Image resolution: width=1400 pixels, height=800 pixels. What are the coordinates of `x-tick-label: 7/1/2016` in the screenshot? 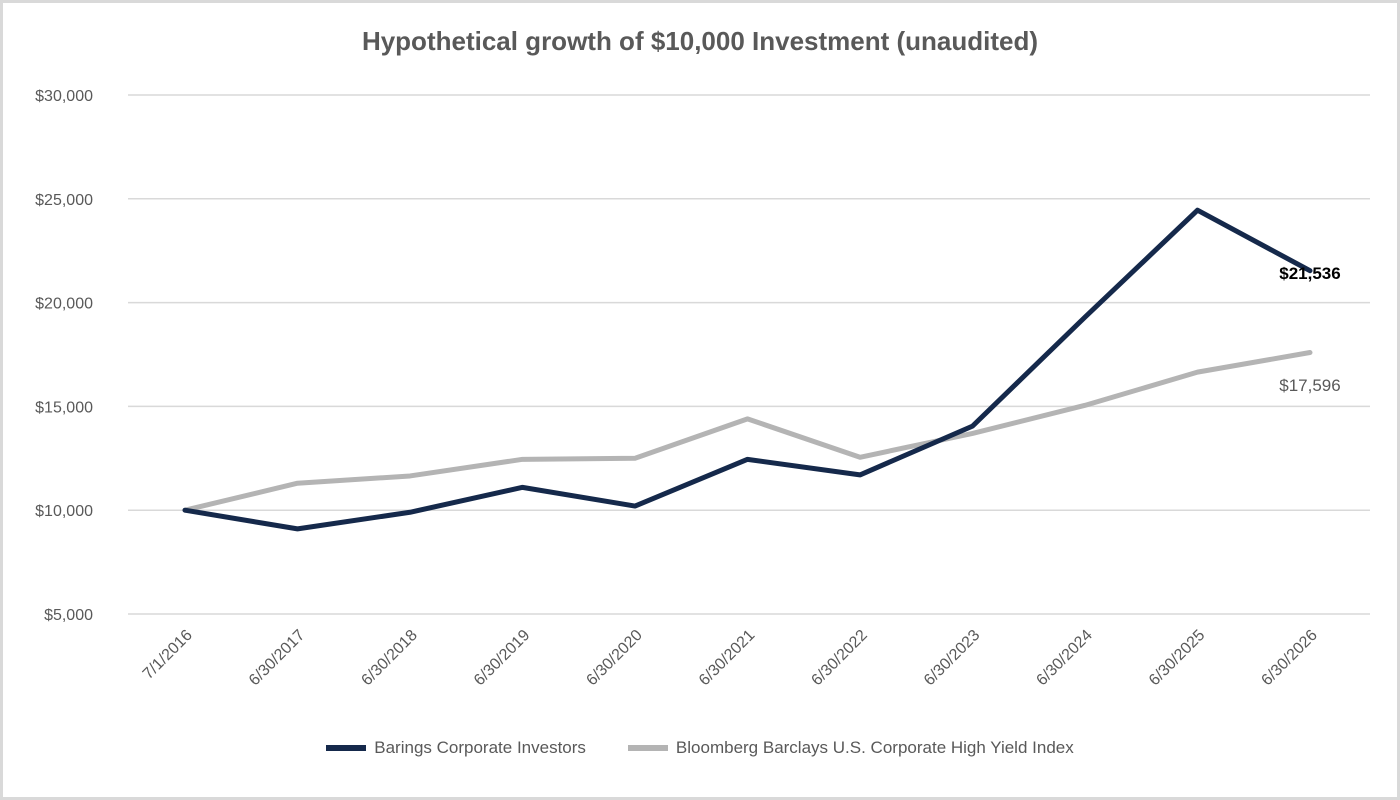 It's located at (168, 655).